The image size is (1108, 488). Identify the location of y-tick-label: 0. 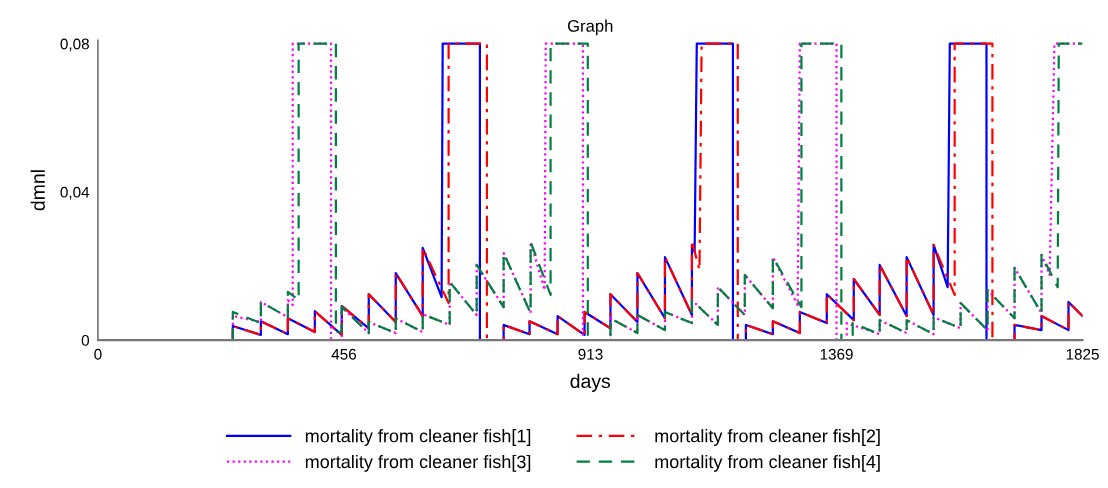
(85, 340).